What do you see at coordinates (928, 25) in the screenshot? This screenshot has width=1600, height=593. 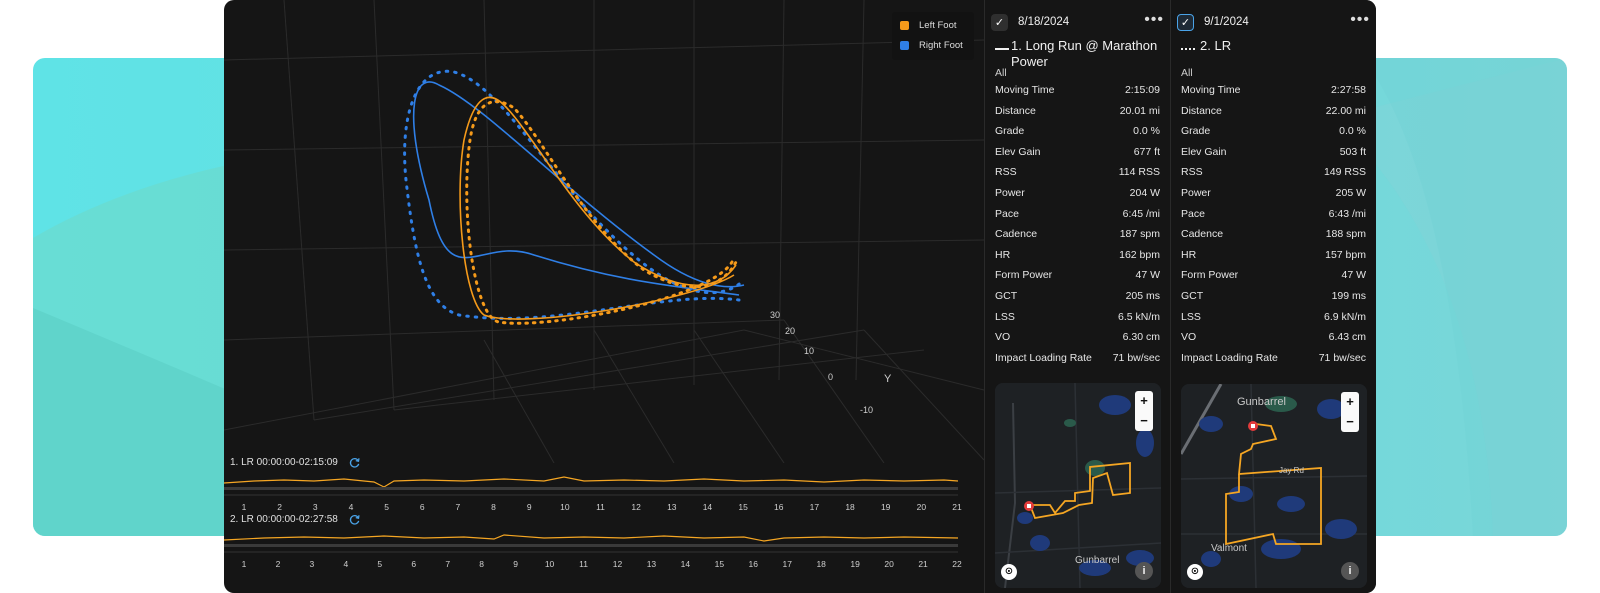 I see `legend-item-left-foot: Left Foot` at bounding box center [928, 25].